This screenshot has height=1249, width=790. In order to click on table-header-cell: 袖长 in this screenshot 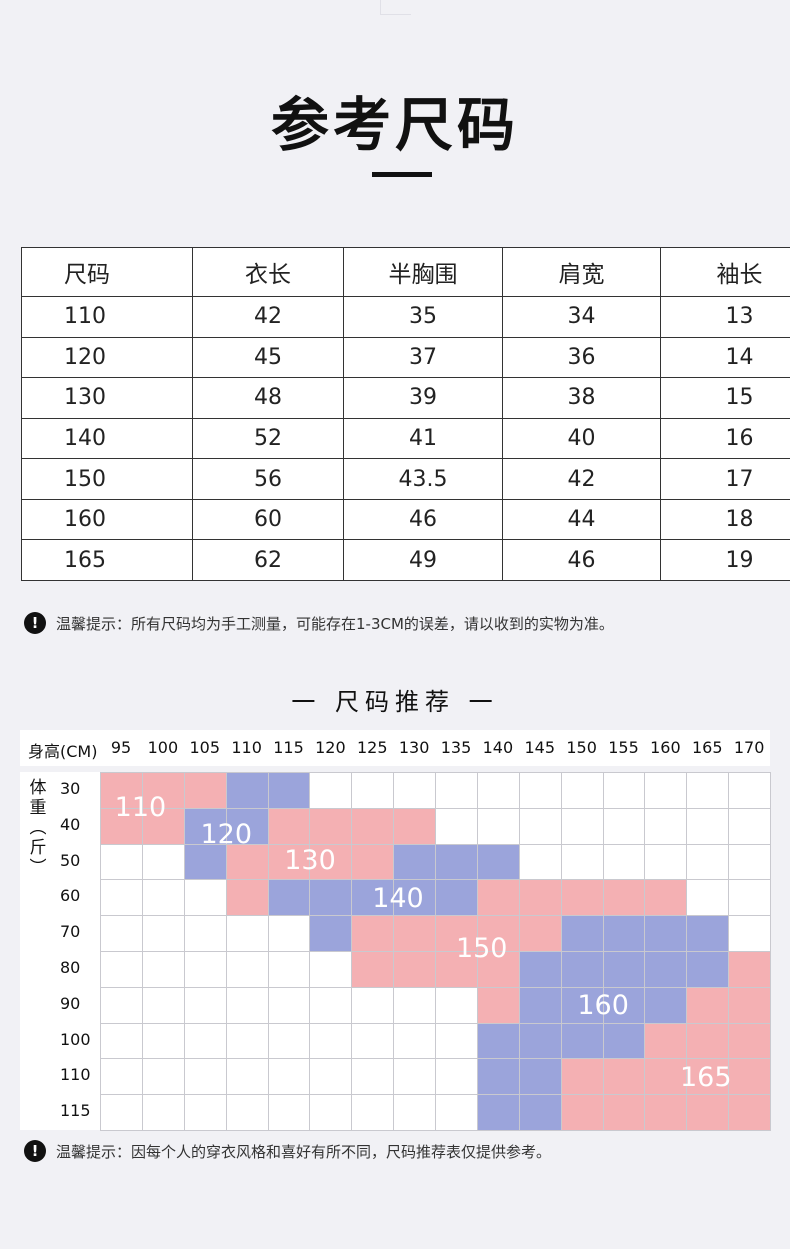, I will do `click(725, 272)`.